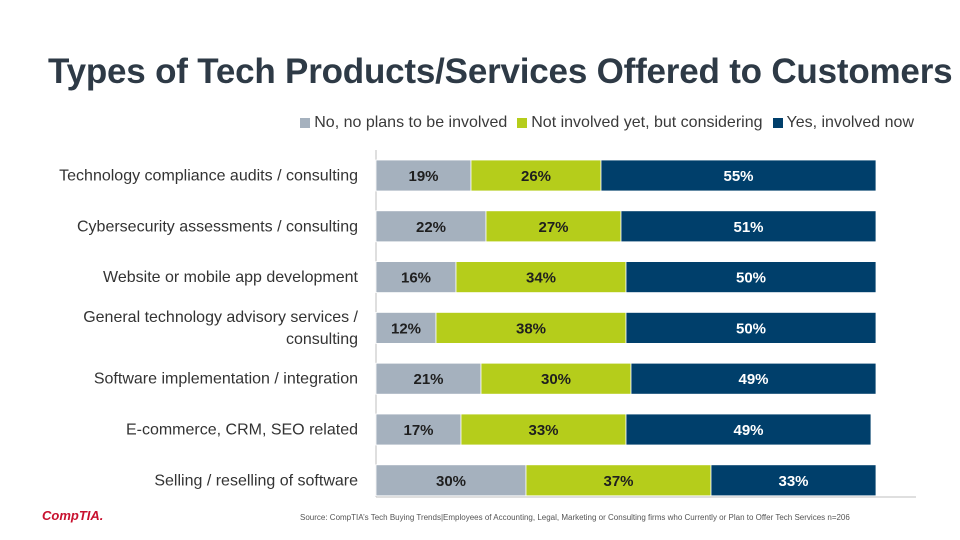  I want to click on data-label-considering: 34%, so click(541, 278).